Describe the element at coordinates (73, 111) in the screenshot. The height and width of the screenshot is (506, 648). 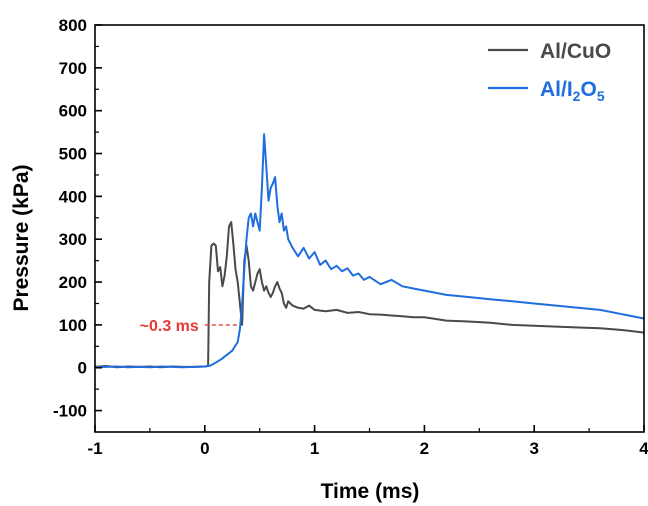
I see `y-tick-label: 600` at that location.